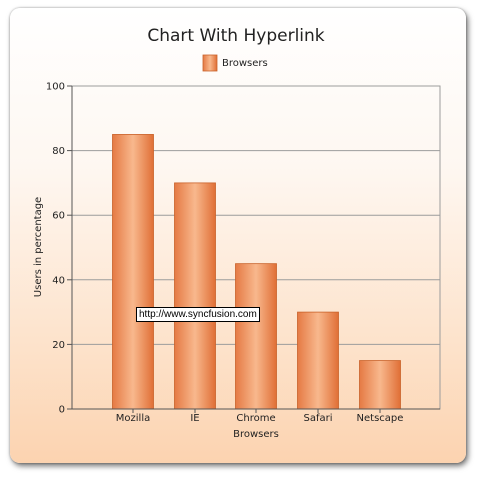 This screenshot has width=479, height=479. I want to click on x-tick-label: Netscape, so click(380, 418).